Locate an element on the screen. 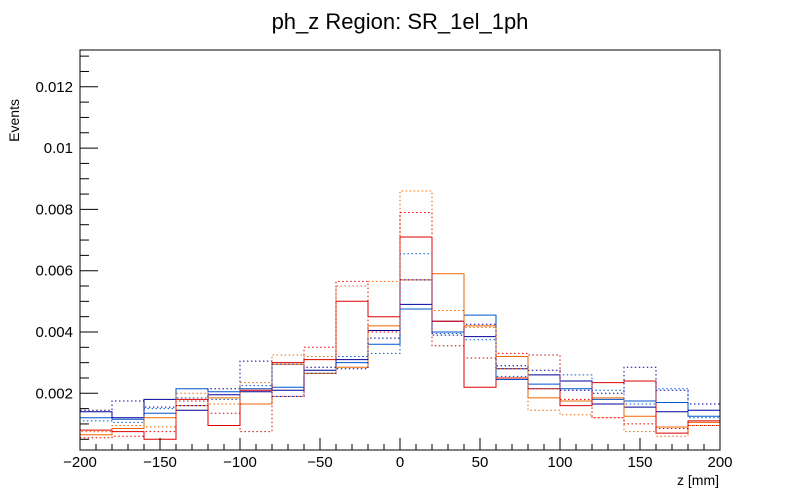 The height and width of the screenshot is (500, 800). chart-title: ph_z Region: SR_1el_1ph is located at coordinates (400, 21).